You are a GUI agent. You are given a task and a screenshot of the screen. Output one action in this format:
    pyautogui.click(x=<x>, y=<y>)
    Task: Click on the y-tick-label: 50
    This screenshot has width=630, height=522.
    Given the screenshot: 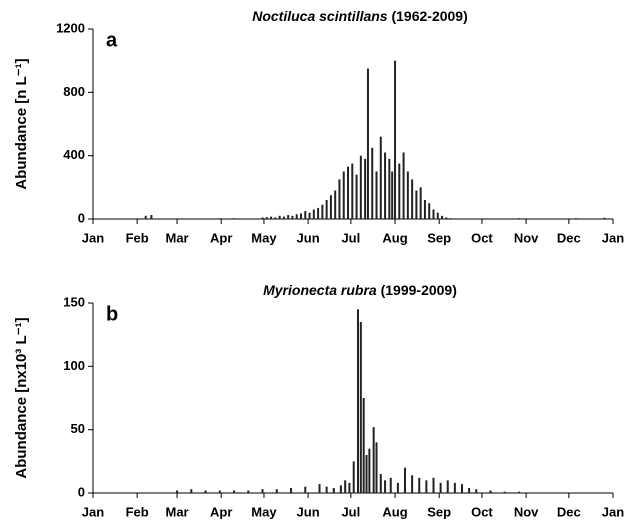 What is the action you would take?
    pyautogui.click(x=78, y=428)
    